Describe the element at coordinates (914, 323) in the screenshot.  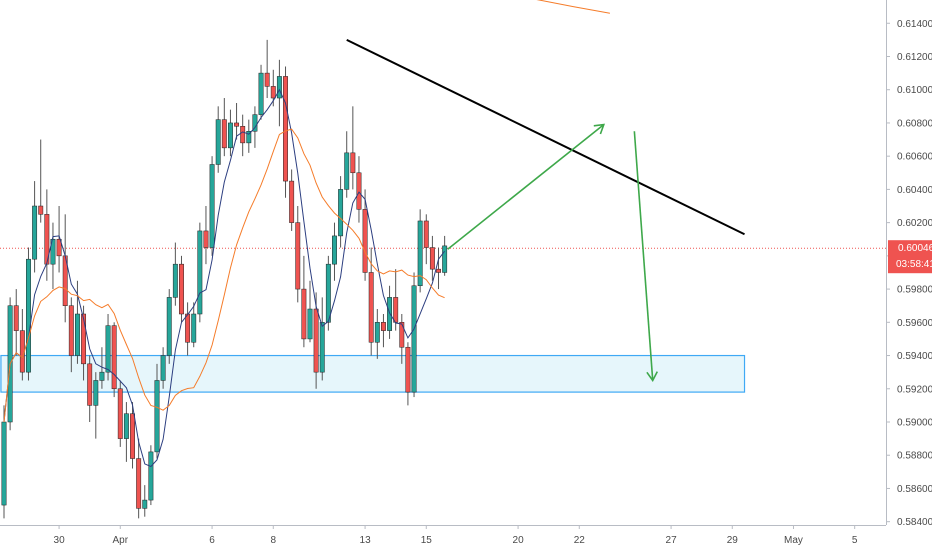
I see `y-tick-label: 0.59600` at that location.